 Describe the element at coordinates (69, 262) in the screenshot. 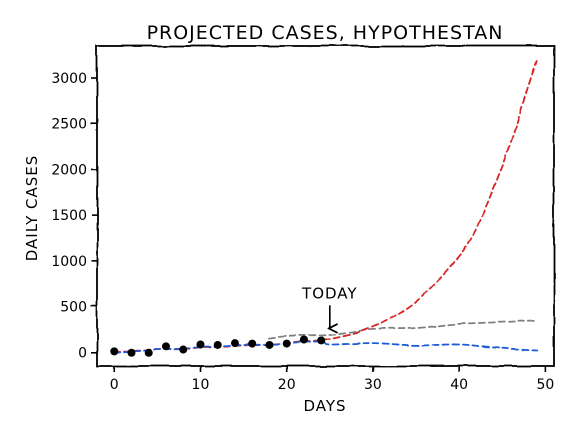

I see `y-tick-label: 1000` at that location.